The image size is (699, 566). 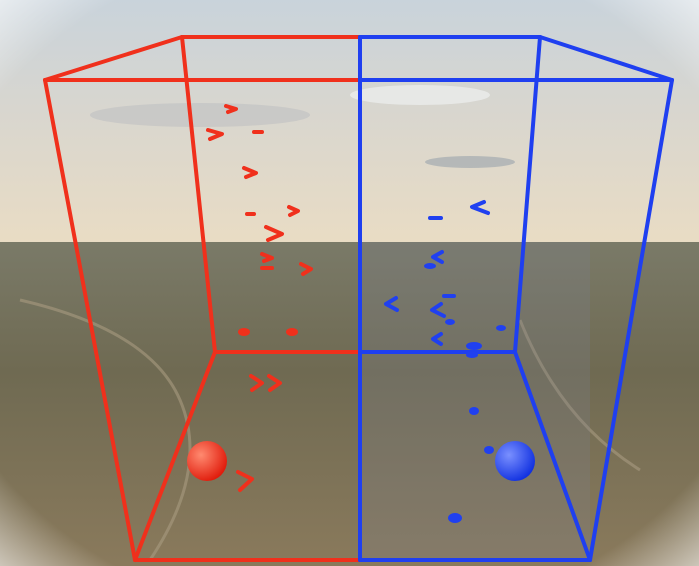 I want to click on blue-markers, so click(x=459, y=361).